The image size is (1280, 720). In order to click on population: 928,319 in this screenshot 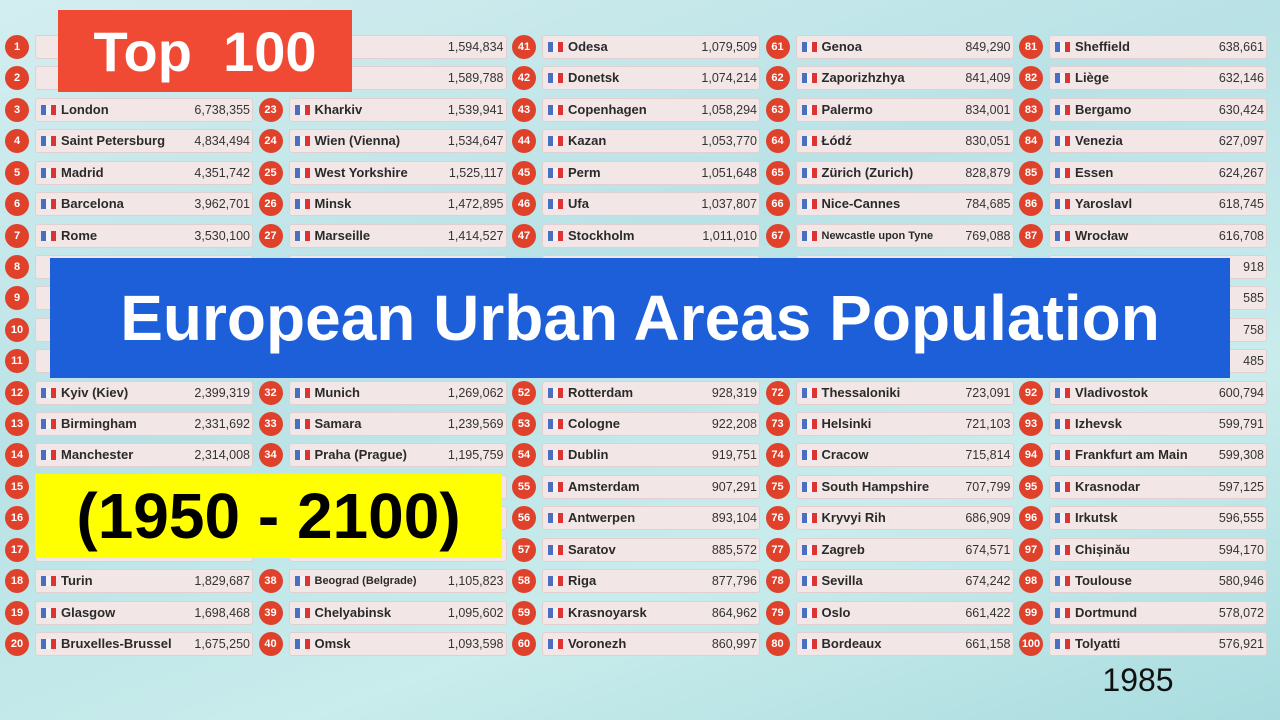, I will do `click(734, 392)`.